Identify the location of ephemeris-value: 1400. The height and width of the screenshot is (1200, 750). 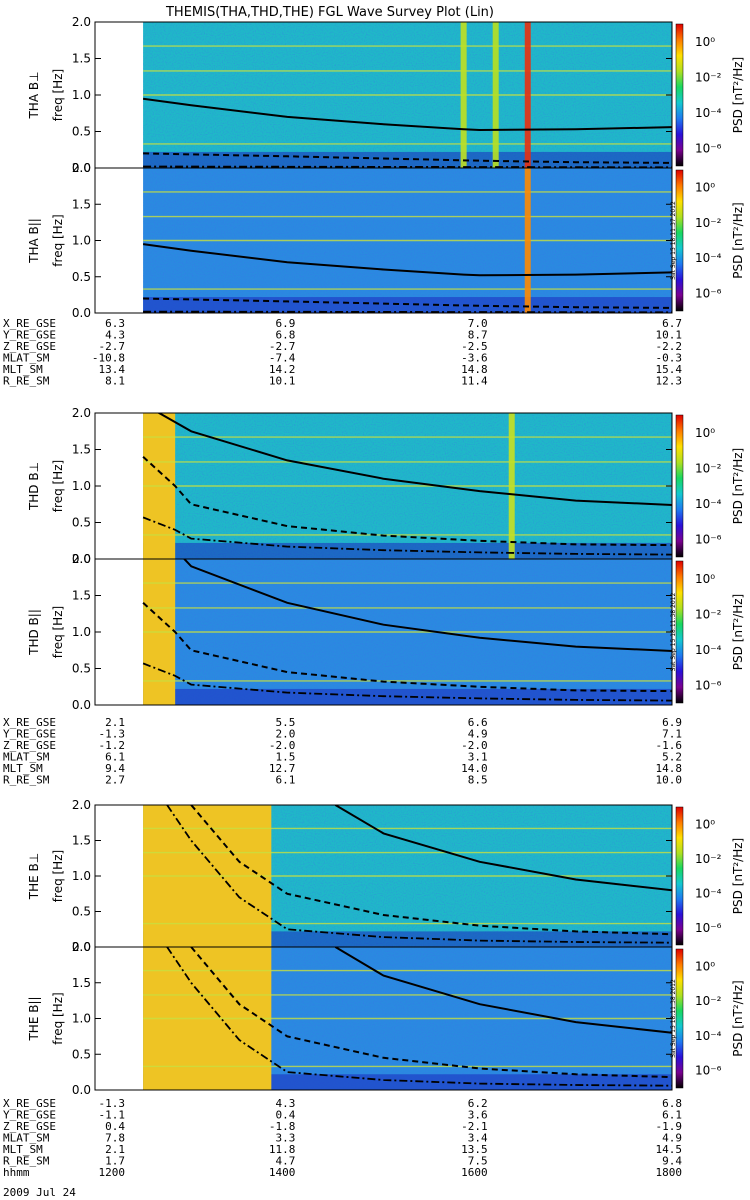
(282, 1172).